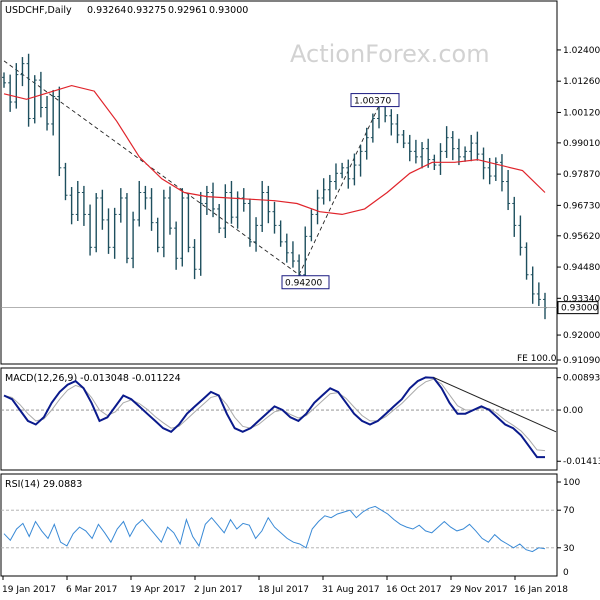 The height and width of the screenshot is (600, 600). What do you see at coordinates (283, 590) in the screenshot?
I see `x-tick-label: 18 Jul 2017` at bounding box center [283, 590].